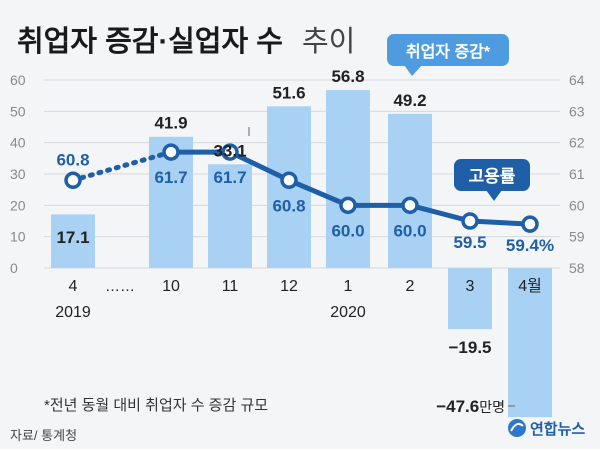  Describe the element at coordinates (14, 268) in the screenshot. I see `left-tick-label: 0` at that location.